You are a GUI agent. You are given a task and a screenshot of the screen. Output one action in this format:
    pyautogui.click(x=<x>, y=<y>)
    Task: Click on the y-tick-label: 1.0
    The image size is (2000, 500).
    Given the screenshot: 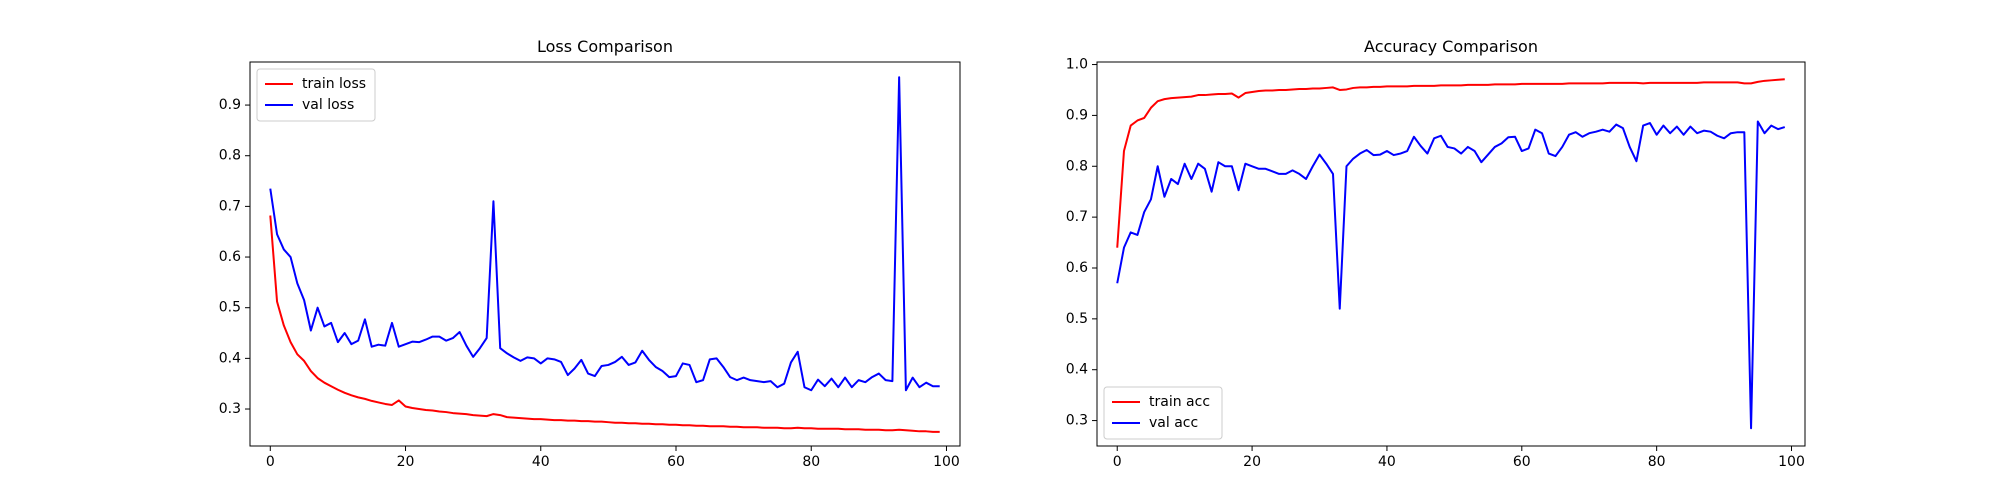 What is the action you would take?
    pyautogui.click(x=1077, y=65)
    